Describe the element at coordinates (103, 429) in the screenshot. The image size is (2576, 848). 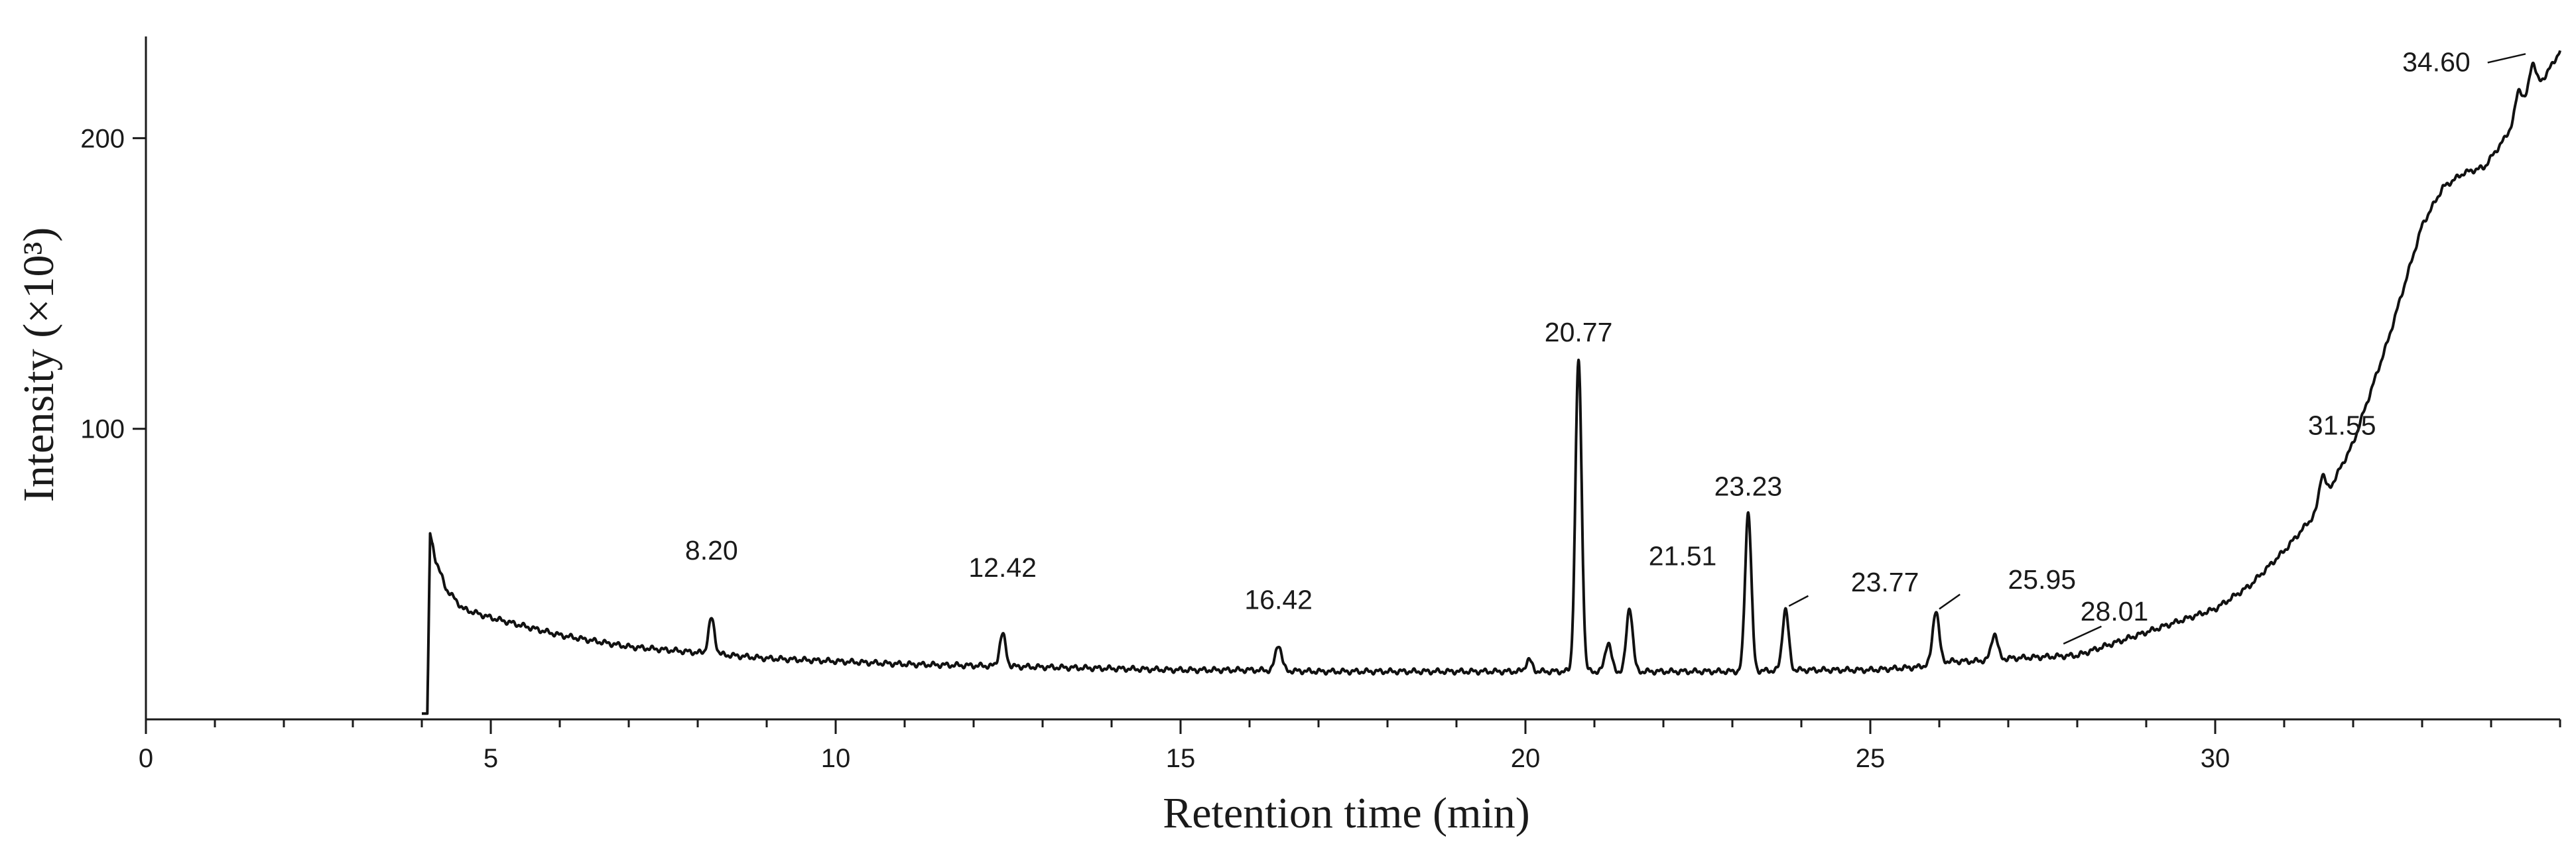
I see `y-tick-label: 100` at that location.